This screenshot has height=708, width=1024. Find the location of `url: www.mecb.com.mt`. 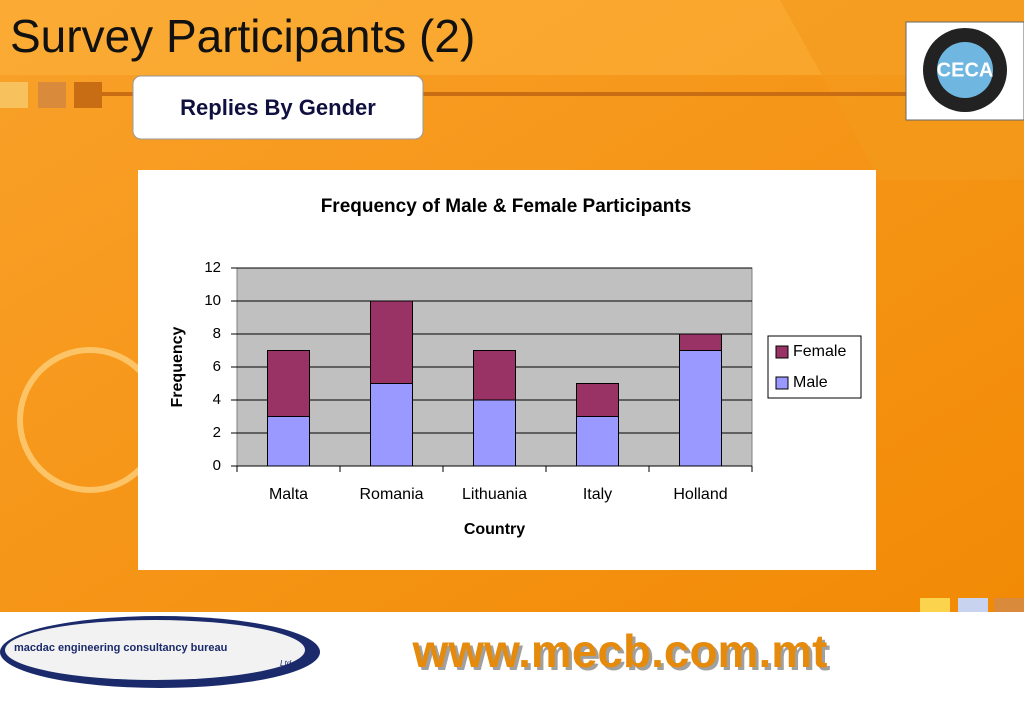

url: www.mecb.com.mt is located at coordinates (620, 651).